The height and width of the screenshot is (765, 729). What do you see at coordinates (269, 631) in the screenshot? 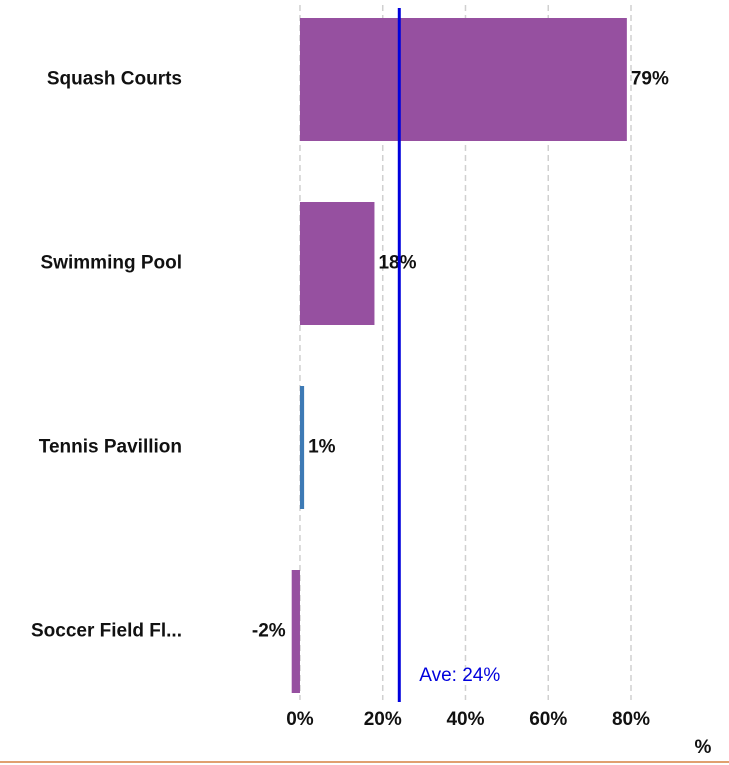
I see `value-label: -2%` at bounding box center [269, 631].